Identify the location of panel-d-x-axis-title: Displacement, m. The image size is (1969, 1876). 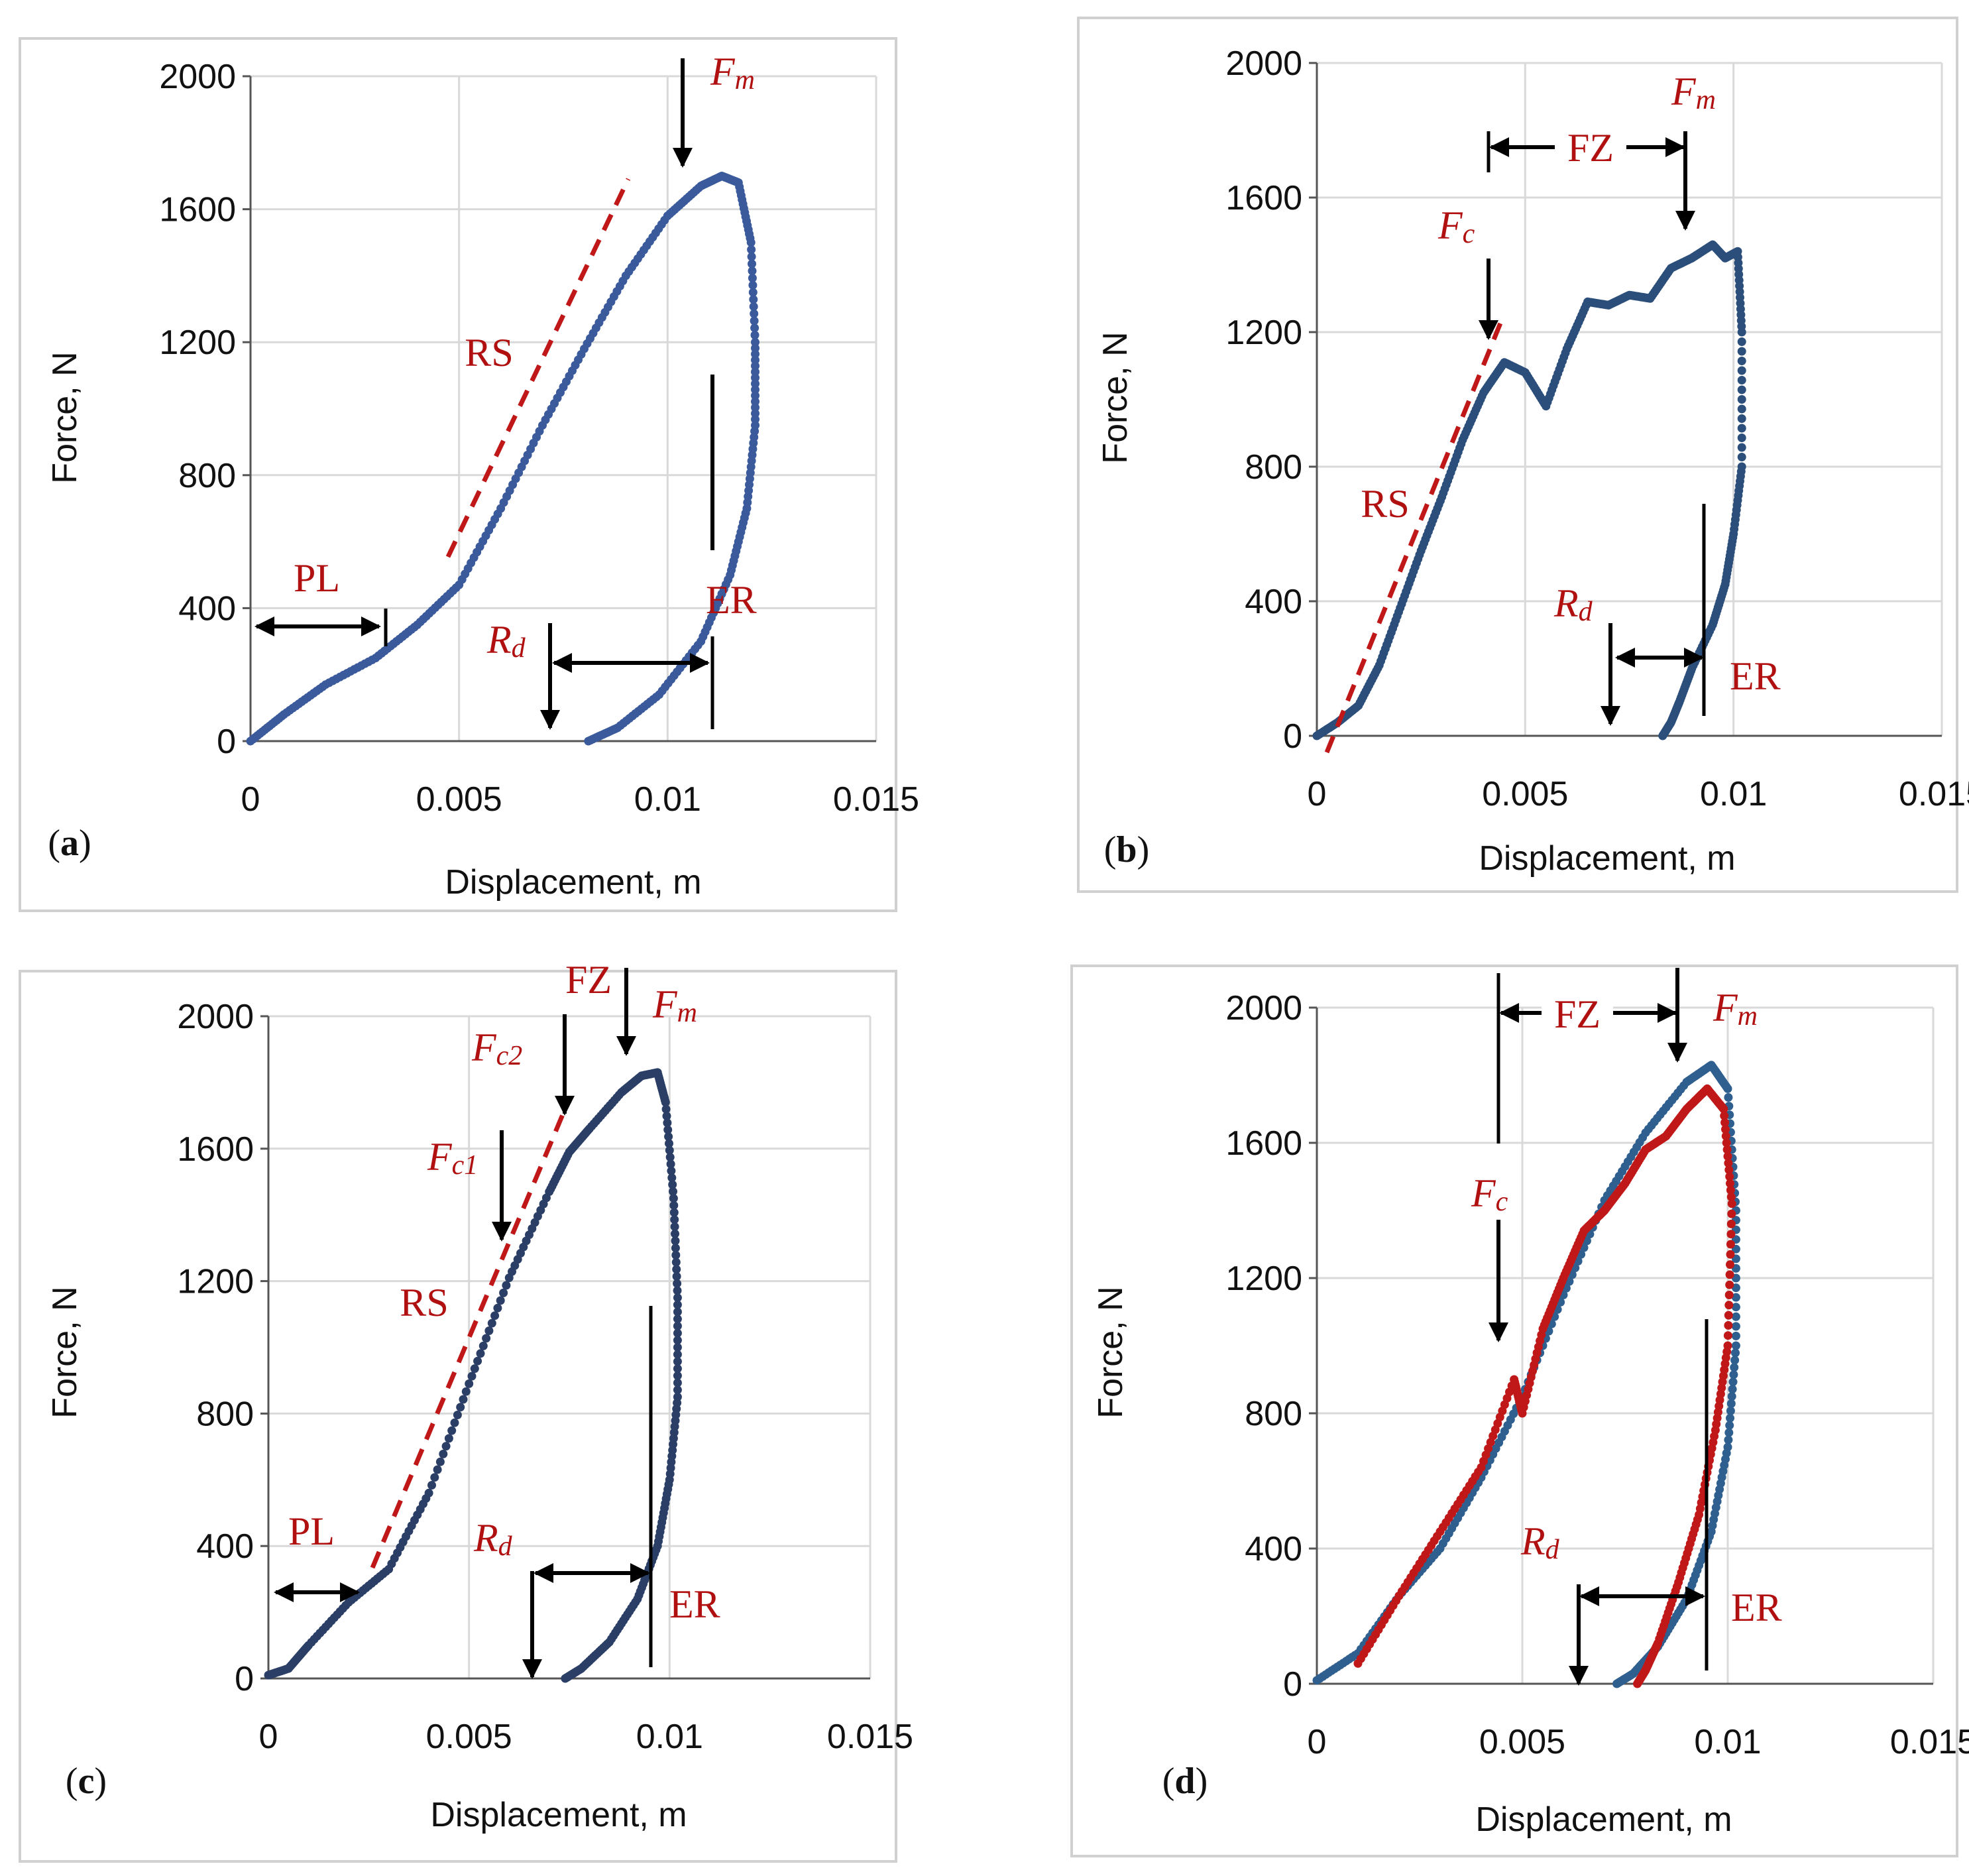
(1604, 1820).